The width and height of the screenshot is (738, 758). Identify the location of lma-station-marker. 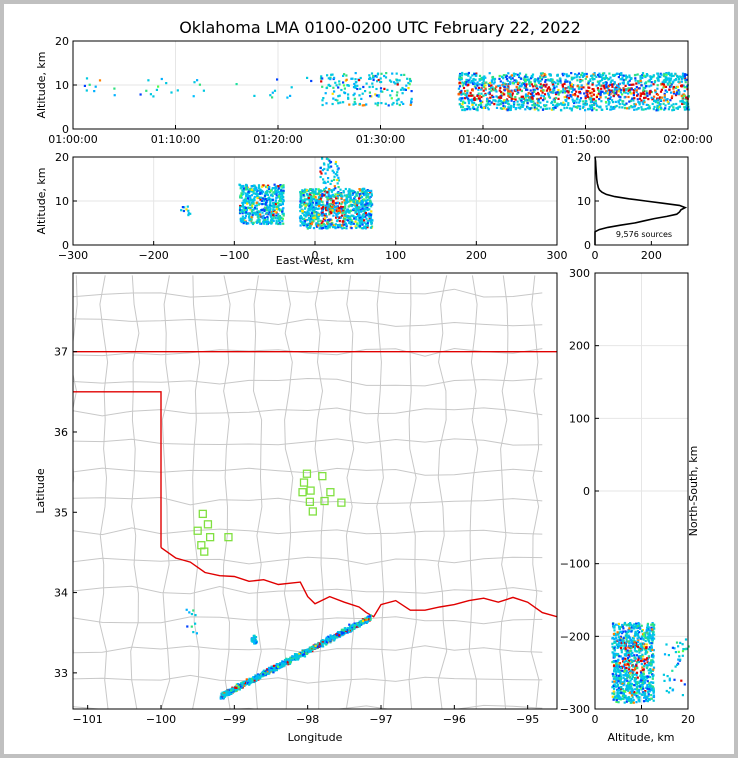
(304, 482).